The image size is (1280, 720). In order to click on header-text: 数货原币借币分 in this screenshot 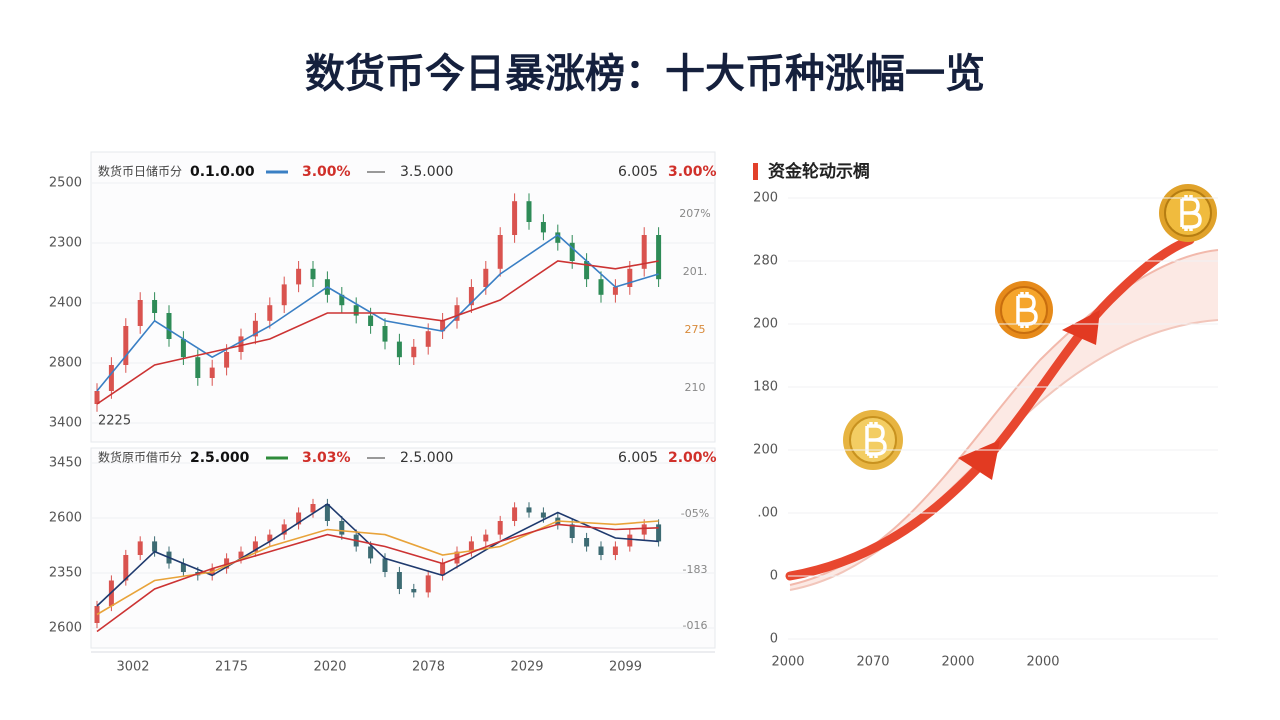, I will do `click(140, 457)`.